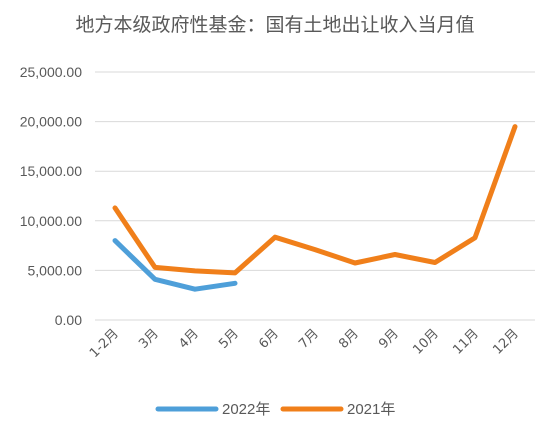 The height and width of the screenshot is (429, 550). Describe the element at coordinates (269, 339) in the screenshot. I see `x-tick-label: 6月` at that location.